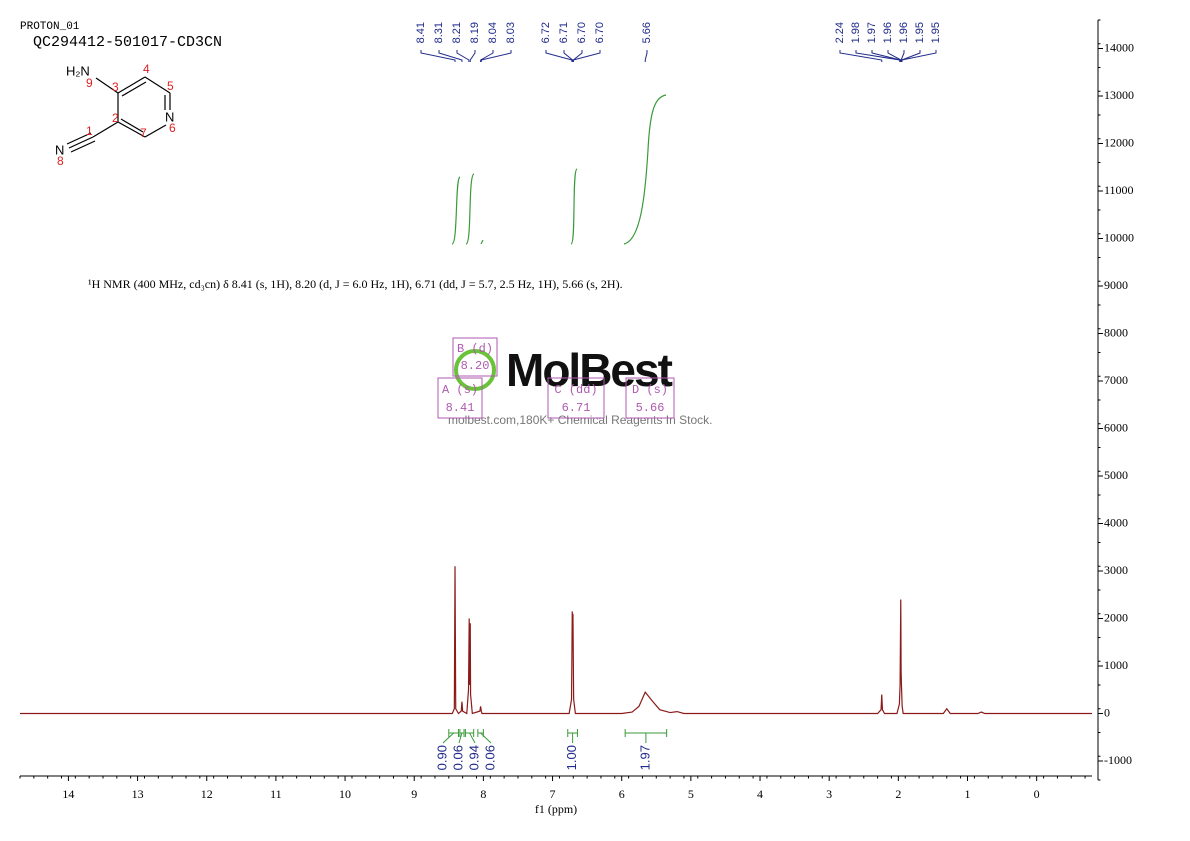  I want to click on x-tick-label: 9, so click(414, 794).